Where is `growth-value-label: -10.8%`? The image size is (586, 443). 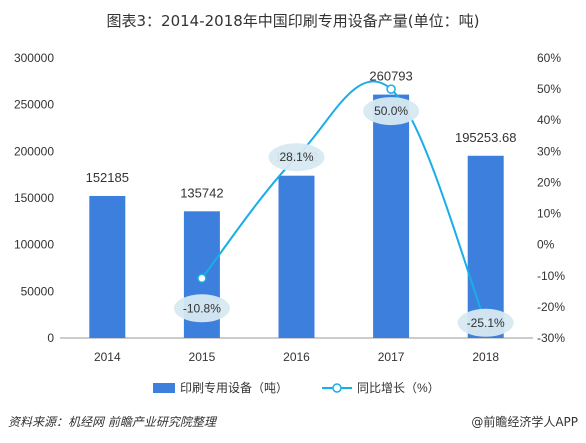 growth-value-label: -10.8% is located at coordinates (202, 308).